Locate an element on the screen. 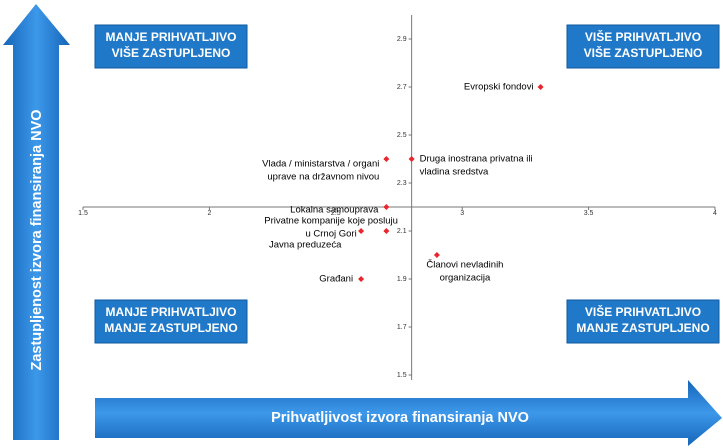 This screenshot has height=448, width=723. x-tick-label: 4 is located at coordinates (715, 213).